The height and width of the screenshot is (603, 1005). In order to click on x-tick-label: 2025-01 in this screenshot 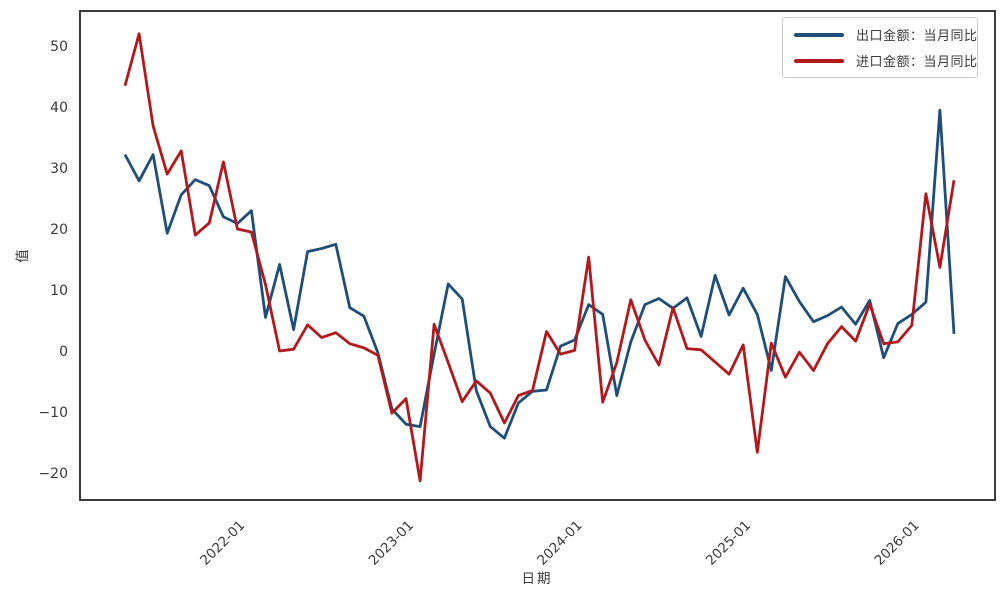, I will do `click(728, 543)`.